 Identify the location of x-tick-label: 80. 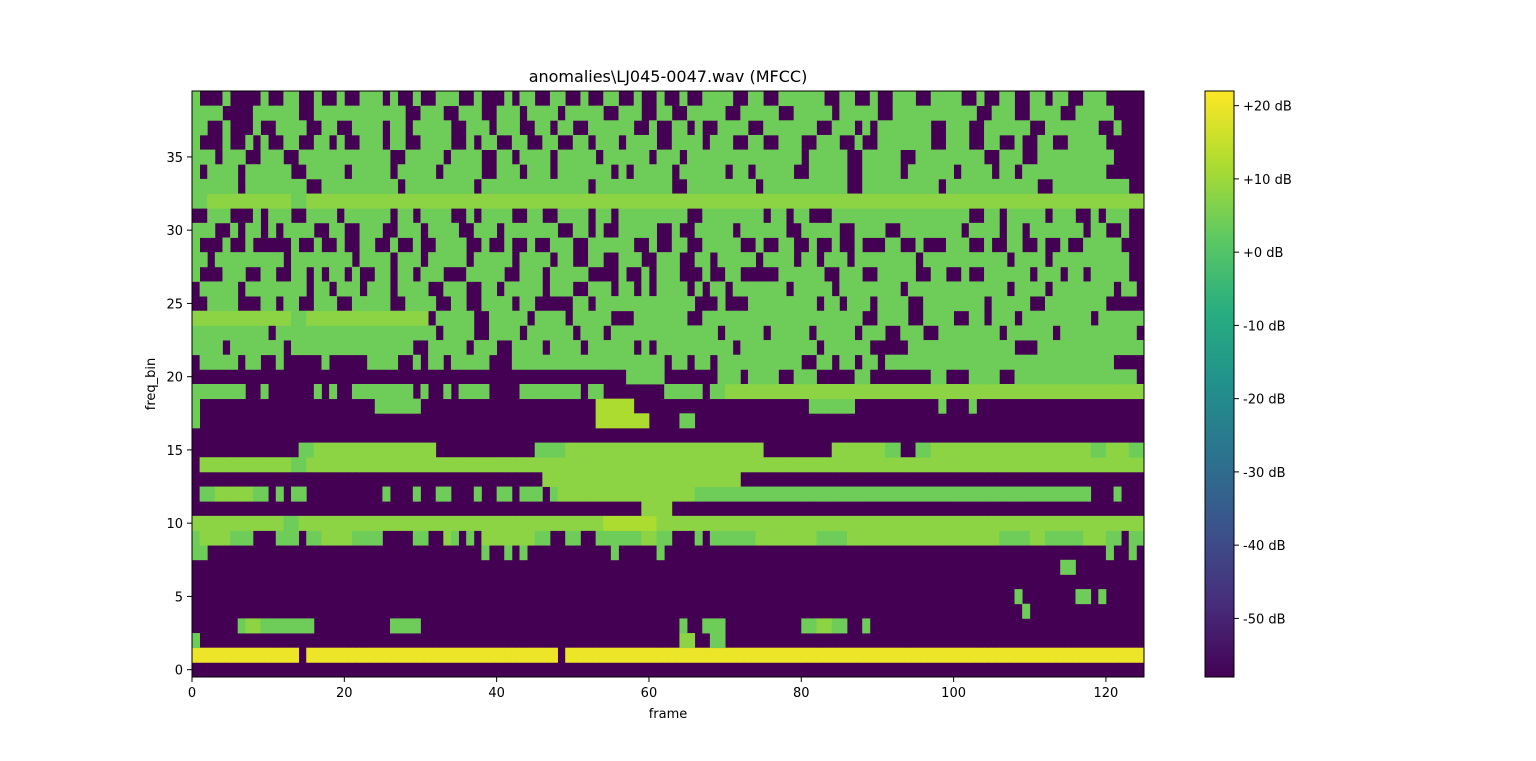
(801, 693).